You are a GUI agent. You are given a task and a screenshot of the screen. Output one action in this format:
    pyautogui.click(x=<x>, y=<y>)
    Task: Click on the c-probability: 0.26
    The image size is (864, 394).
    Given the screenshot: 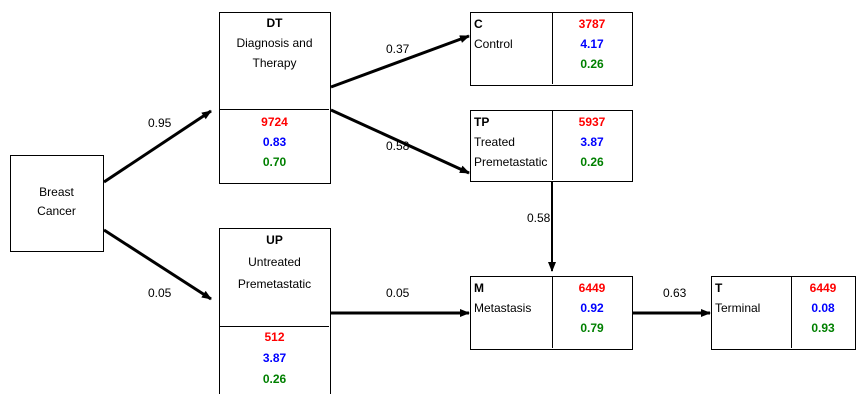 What is the action you would take?
    pyautogui.click(x=592, y=64)
    